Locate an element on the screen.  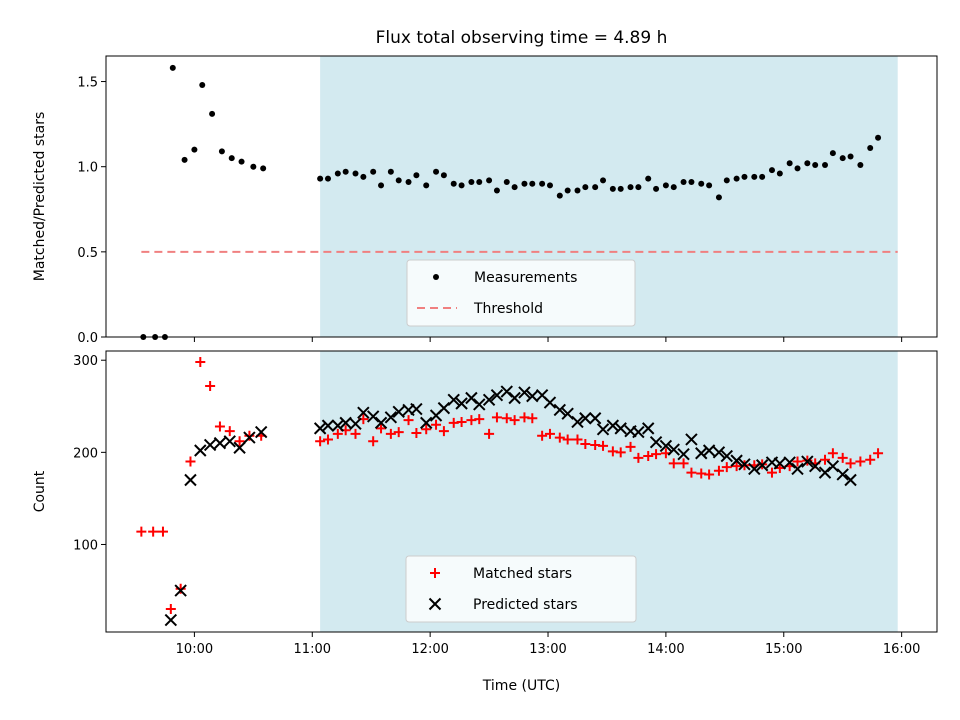
y-tick-label: 0.5 is located at coordinates (87, 253).